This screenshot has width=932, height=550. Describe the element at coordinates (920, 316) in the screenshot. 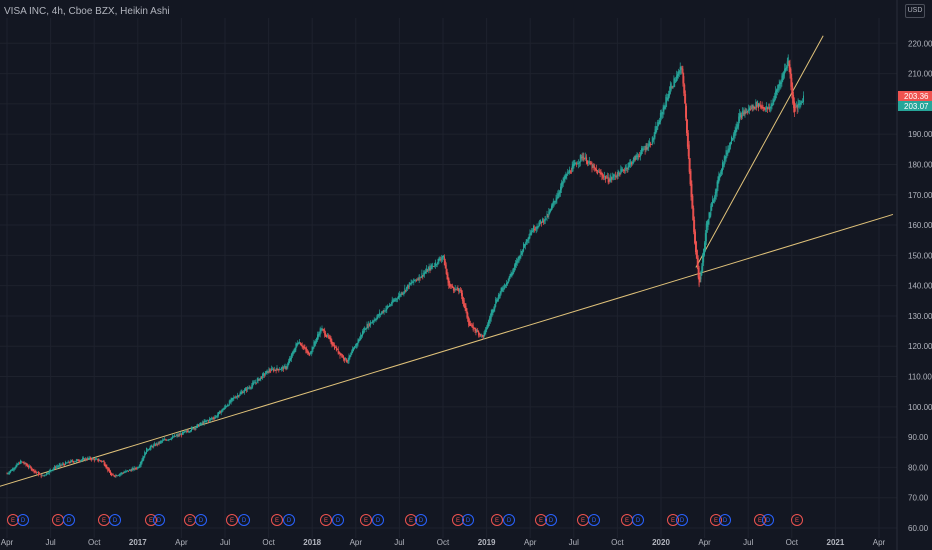

I see `y-tick-label: 130.00` at that location.